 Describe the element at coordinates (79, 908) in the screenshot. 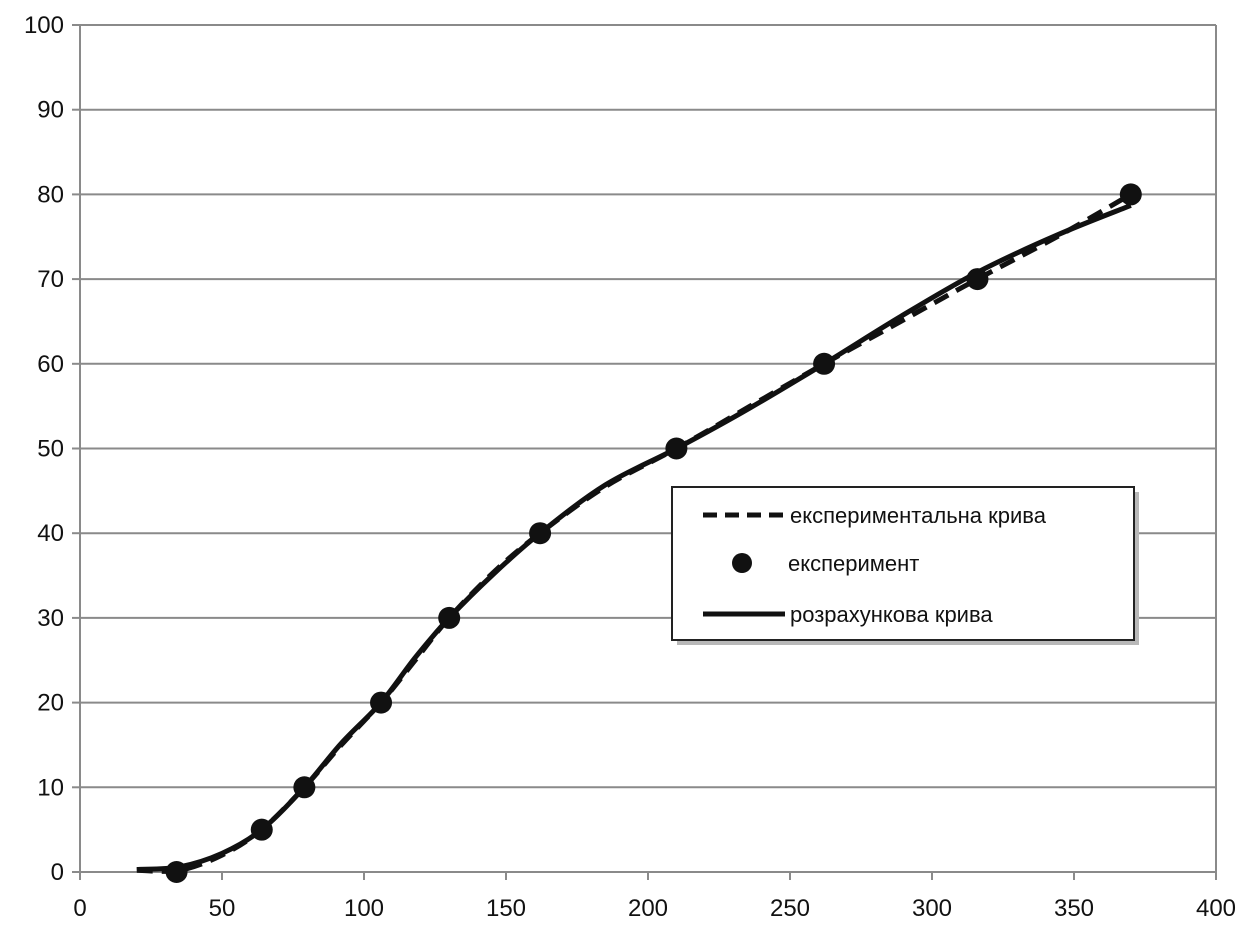

I see `x-tick-label: 0` at that location.